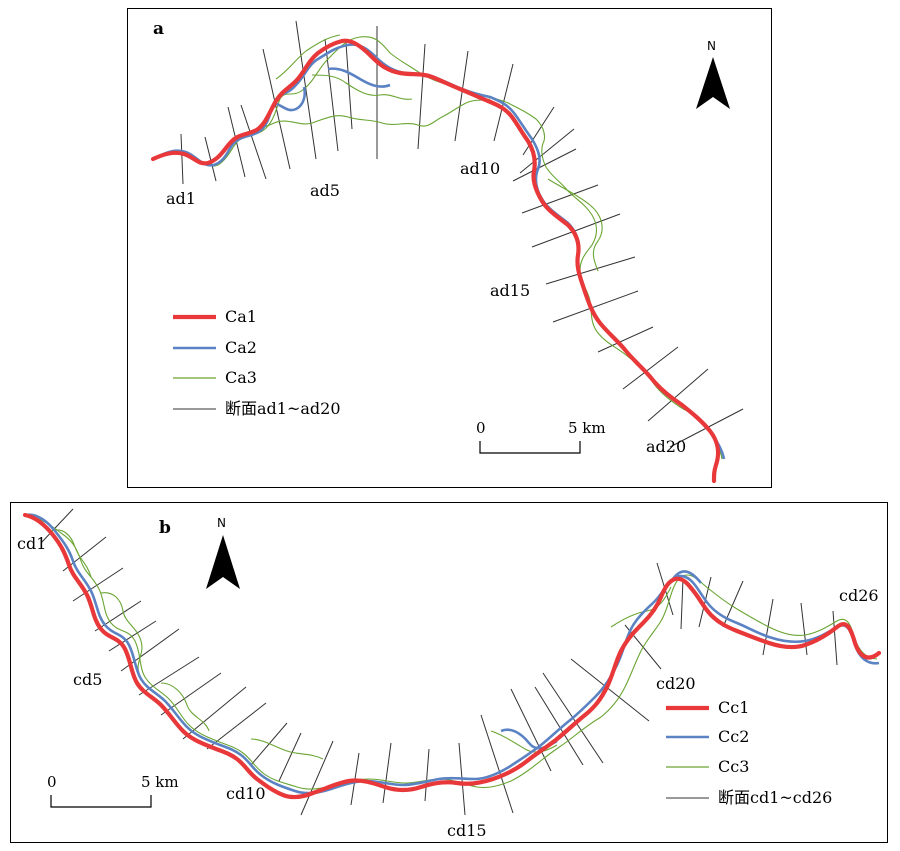 This screenshot has width=900, height=851. I want to click on section-label-cd5: cd5, so click(87, 679).